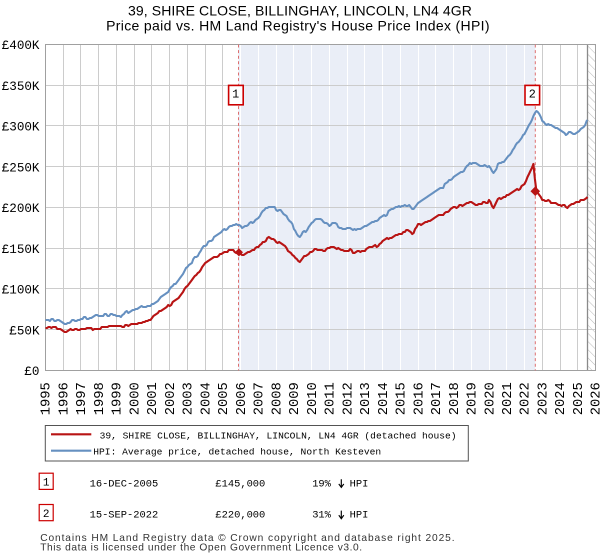 This screenshot has height=560, width=600. I want to click on svg-text: 1998, so click(100, 398).